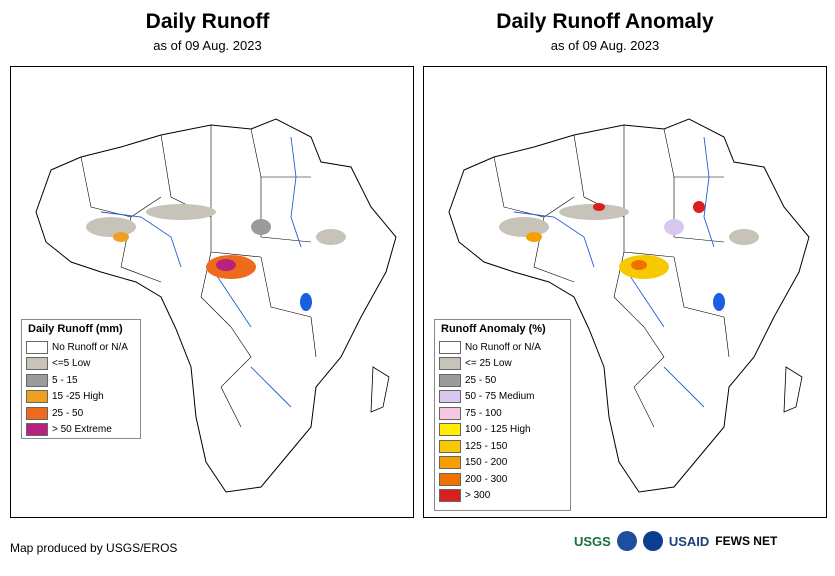 The width and height of the screenshot is (835, 576). What do you see at coordinates (488, 364) in the screenshot?
I see `legend-label: <= 25 Low` at bounding box center [488, 364].